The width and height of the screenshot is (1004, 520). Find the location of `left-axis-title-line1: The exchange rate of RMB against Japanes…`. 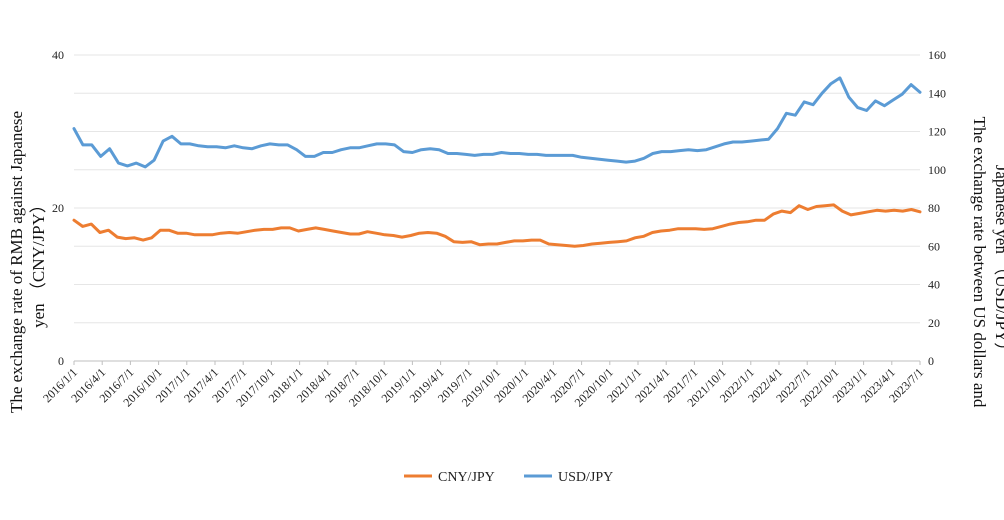

left-axis-title-line1: The exchange rate of RMB against Japanes… is located at coordinates (16, 262).